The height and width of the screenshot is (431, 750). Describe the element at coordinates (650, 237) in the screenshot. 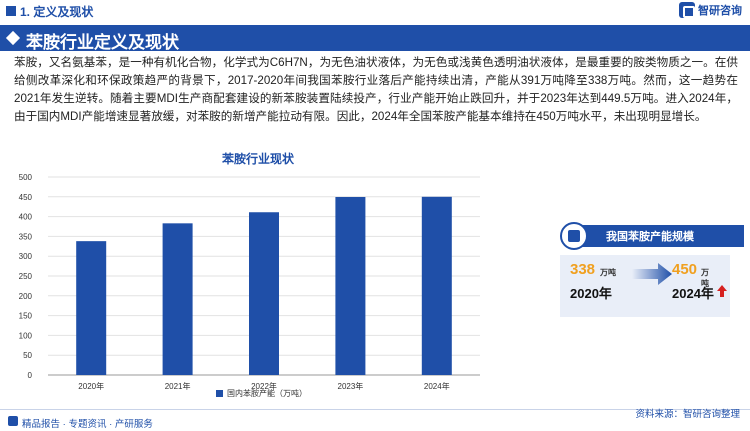

I see `panel-title: 我国苯胺产能规模` at that location.